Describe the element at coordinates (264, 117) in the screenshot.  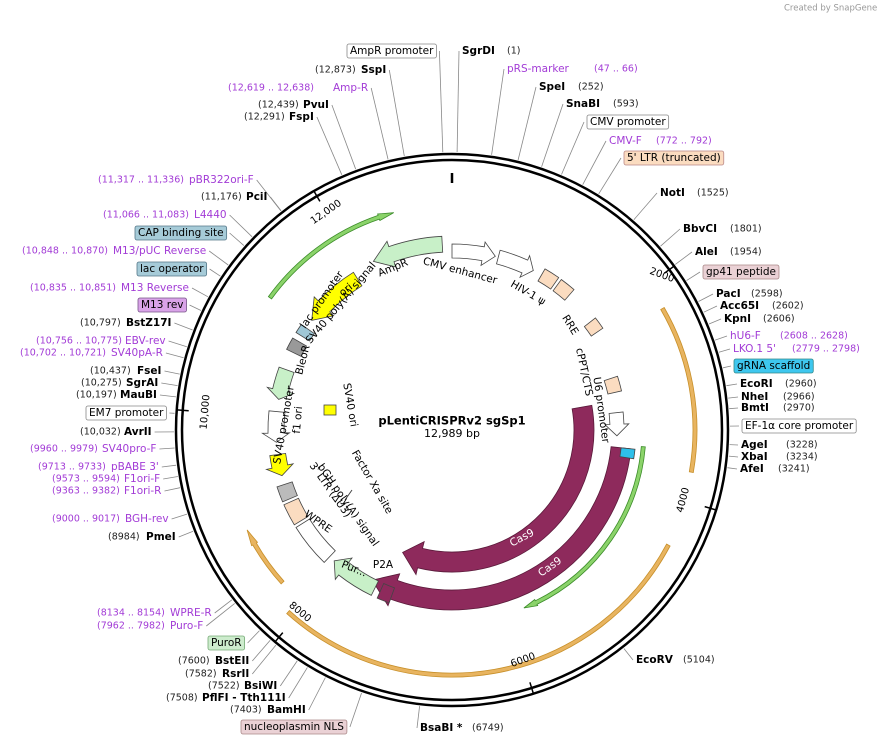
I see `enzyme-position: (12,291)` at that location.